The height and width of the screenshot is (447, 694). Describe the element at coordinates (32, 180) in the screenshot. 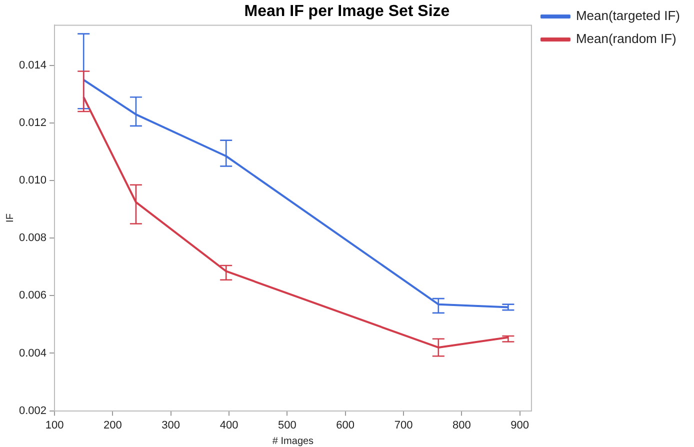

I see `y-tick-label: 0.010` at that location.